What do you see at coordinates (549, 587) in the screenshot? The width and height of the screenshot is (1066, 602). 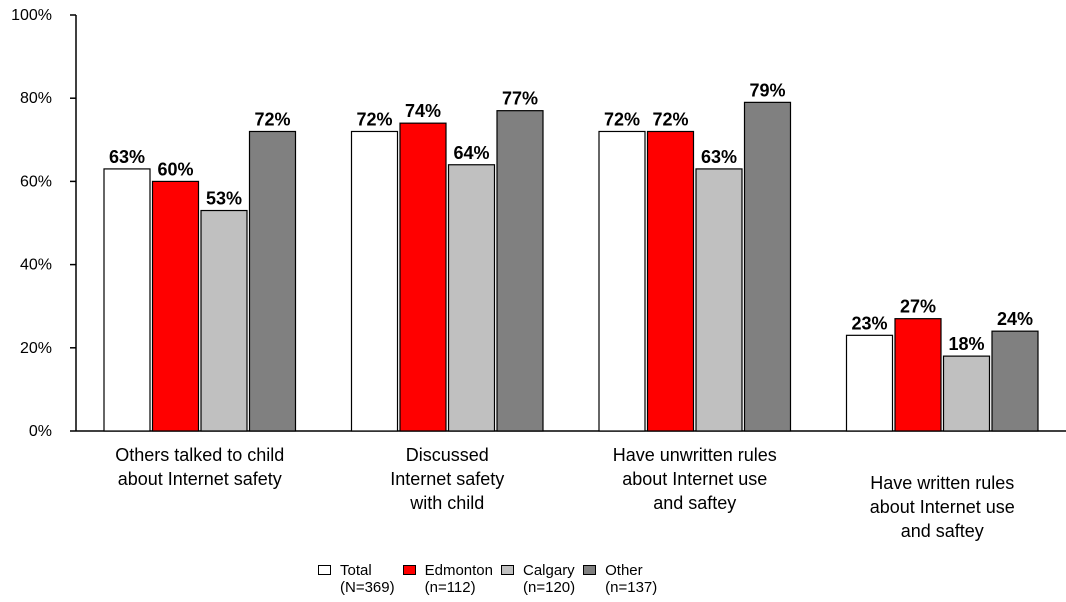 I see `legend-sample-calgary: (n=120)` at bounding box center [549, 587].